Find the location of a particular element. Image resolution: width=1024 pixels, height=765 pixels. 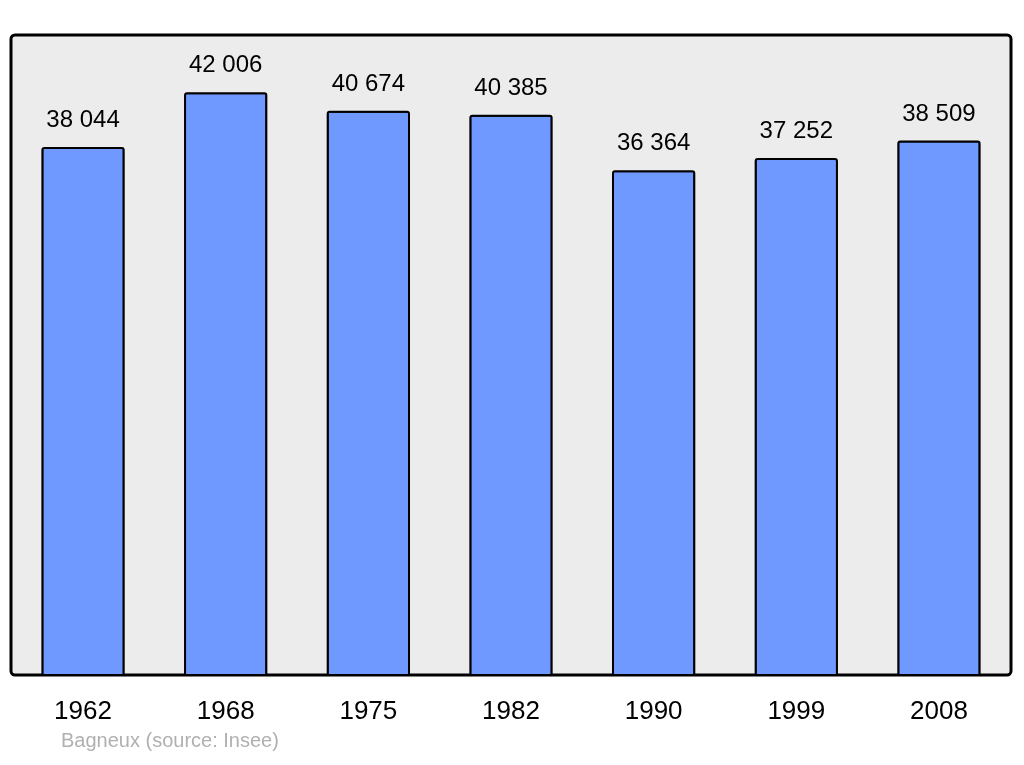

data-label: 38 509 is located at coordinates (939, 112).